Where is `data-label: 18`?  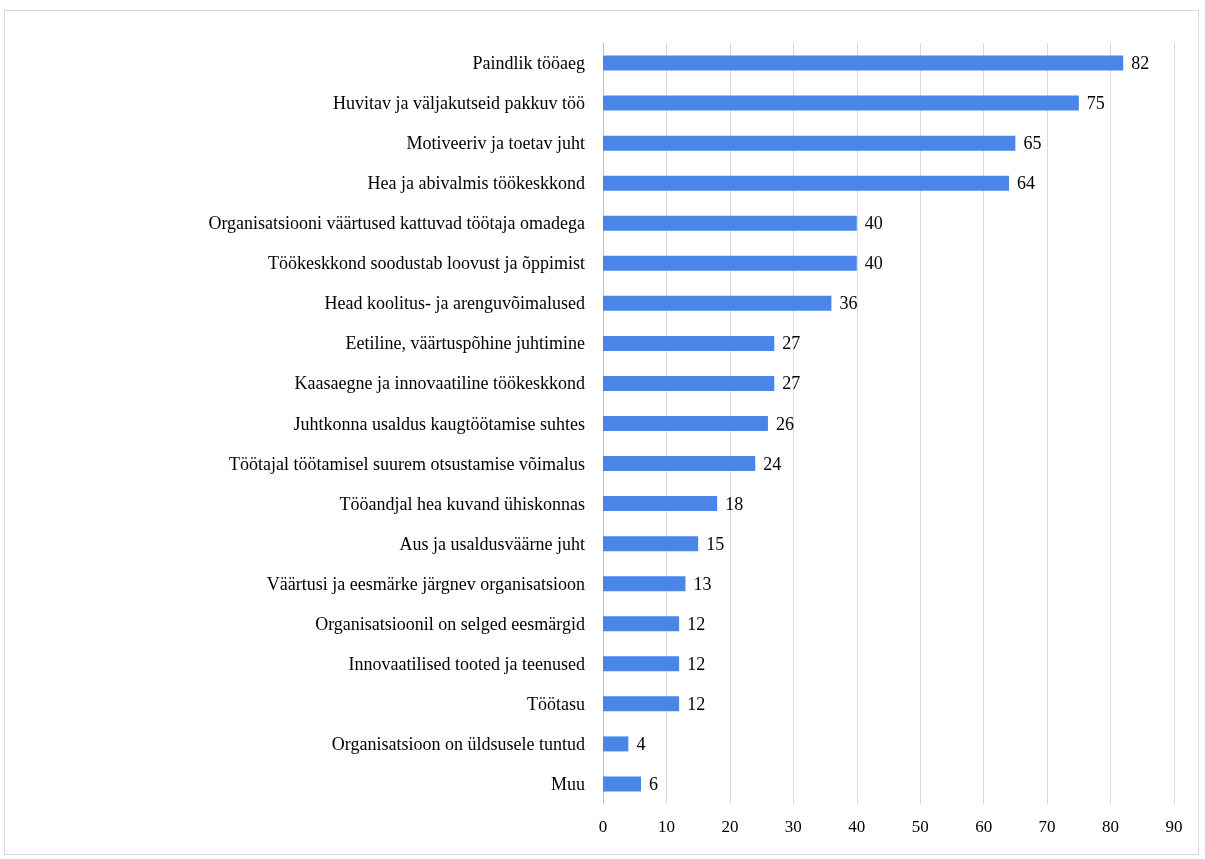
data-label: 18 is located at coordinates (734, 503).